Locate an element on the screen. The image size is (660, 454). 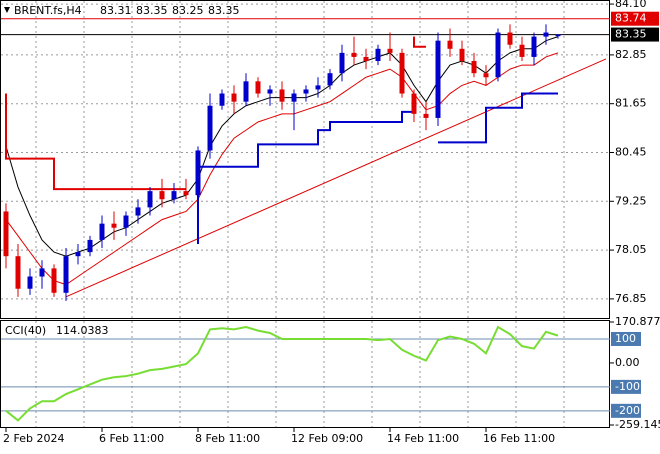
x-tick-label: 16 Feb 11:00 is located at coordinates (519, 438).